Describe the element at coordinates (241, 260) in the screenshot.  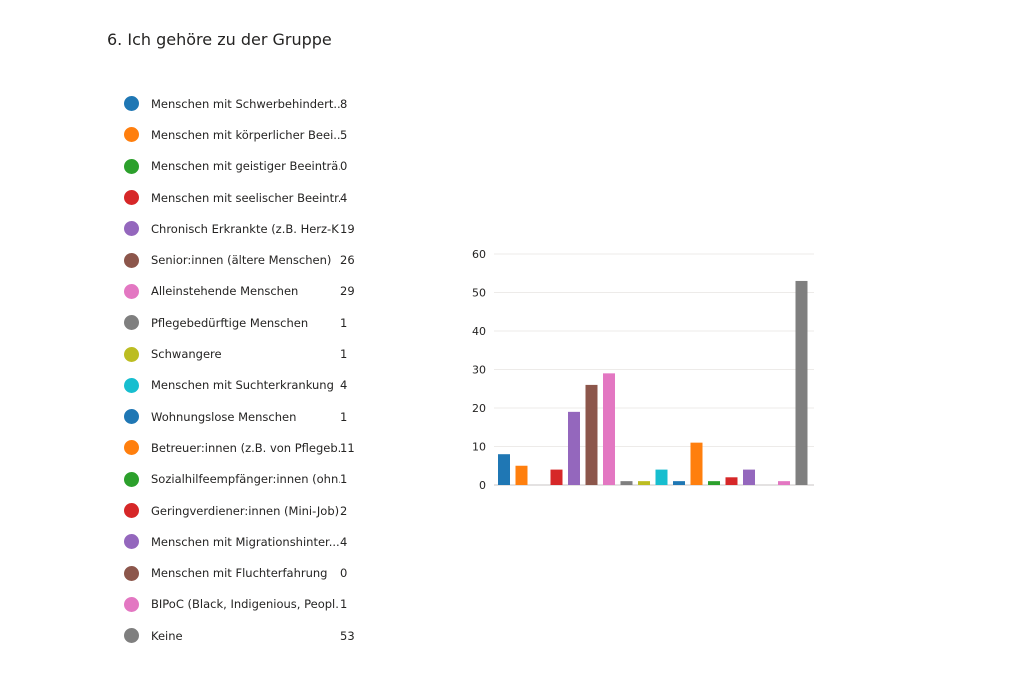
I see `legend-label: Senior:innen (ältere Menschen)` at that location.